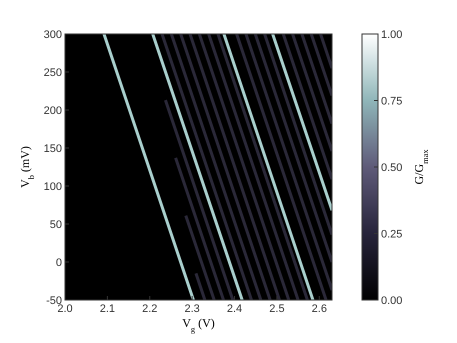 The image size is (457, 343). Describe the element at coordinates (108, 309) in the screenshot. I see `x-tick-label: 2.1` at that location.